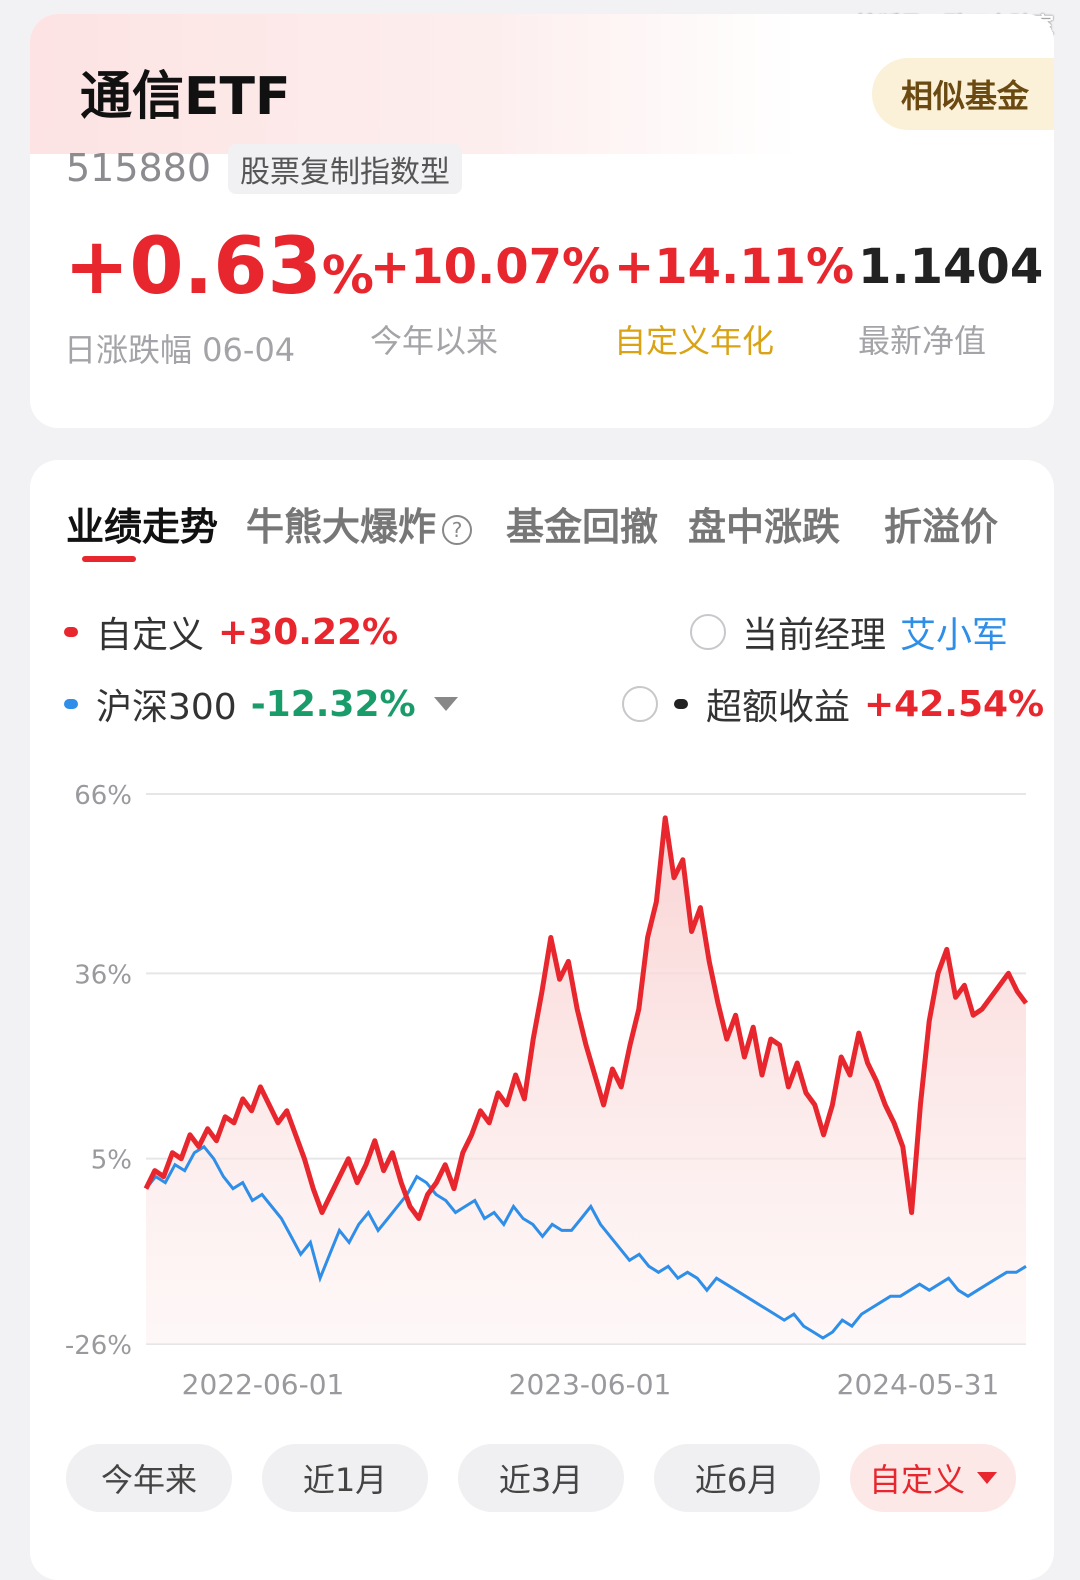 The width and height of the screenshot is (1080, 1580). Describe the element at coordinates (98, 1346) in the screenshot. I see `y-tick-label: -26%` at that location.